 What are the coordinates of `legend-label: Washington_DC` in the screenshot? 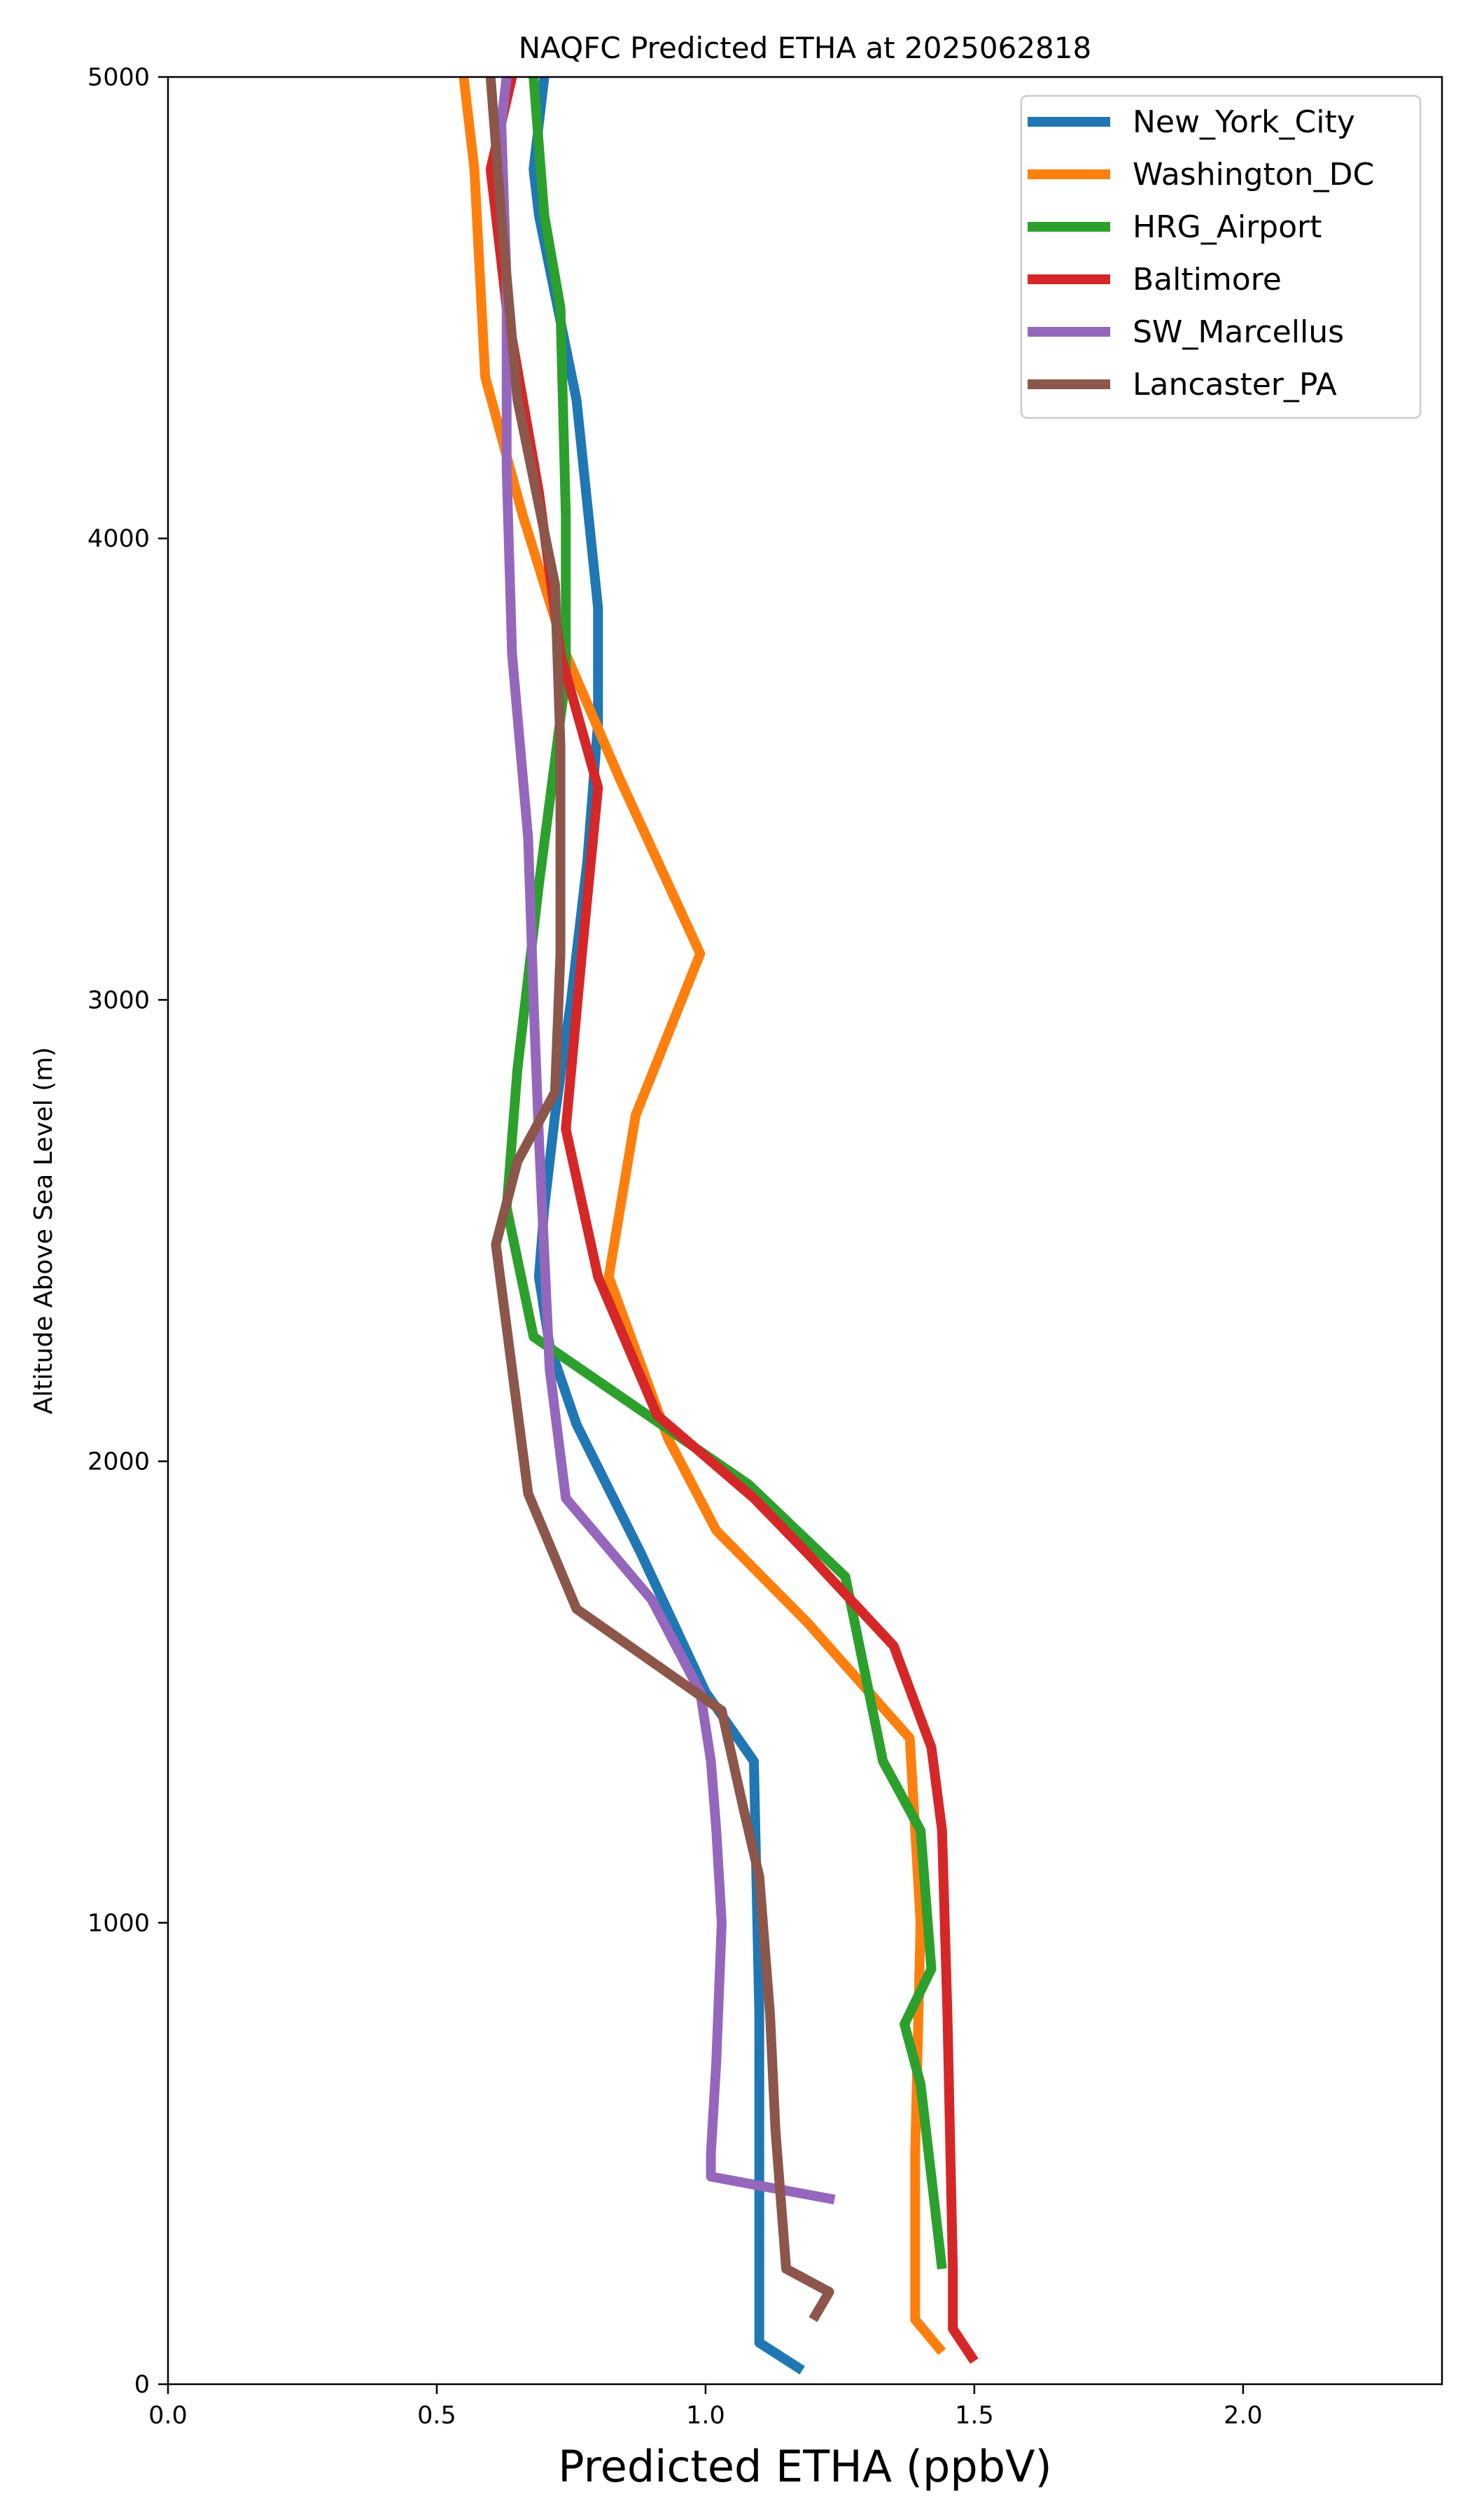 It's located at (1253, 174).